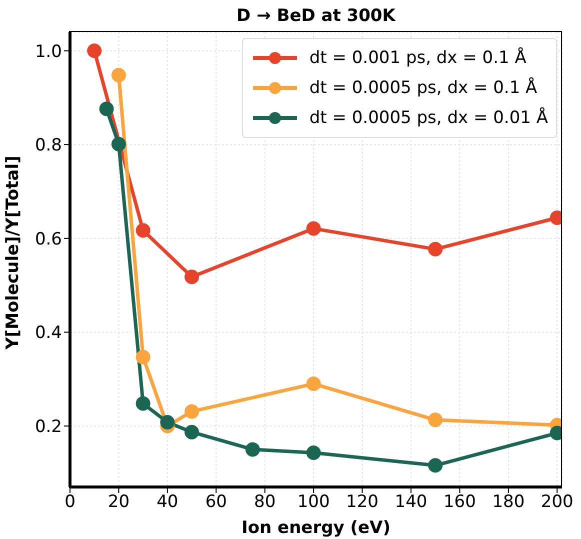 The image size is (581, 539). Describe the element at coordinates (13, 253) in the screenshot. I see `y-axis-title: Y[Molecule]/Y[Total]` at that location.